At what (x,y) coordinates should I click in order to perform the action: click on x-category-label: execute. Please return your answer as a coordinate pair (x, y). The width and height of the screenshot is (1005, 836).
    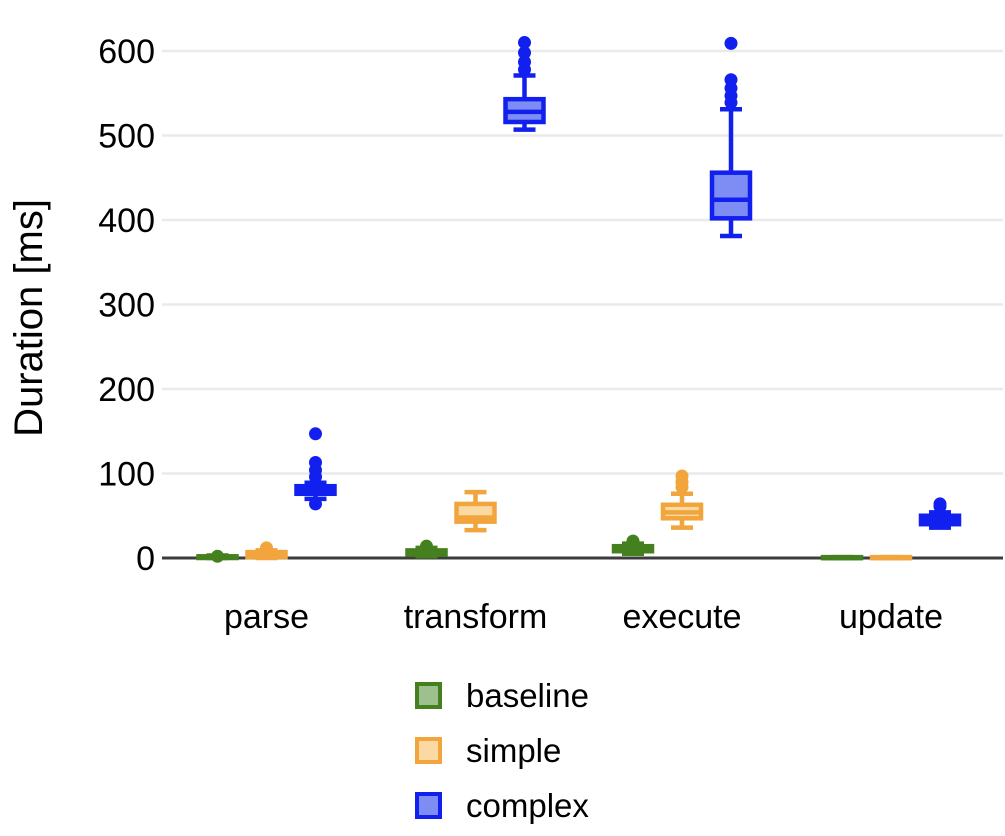
    Looking at the image, I should click on (681, 617).